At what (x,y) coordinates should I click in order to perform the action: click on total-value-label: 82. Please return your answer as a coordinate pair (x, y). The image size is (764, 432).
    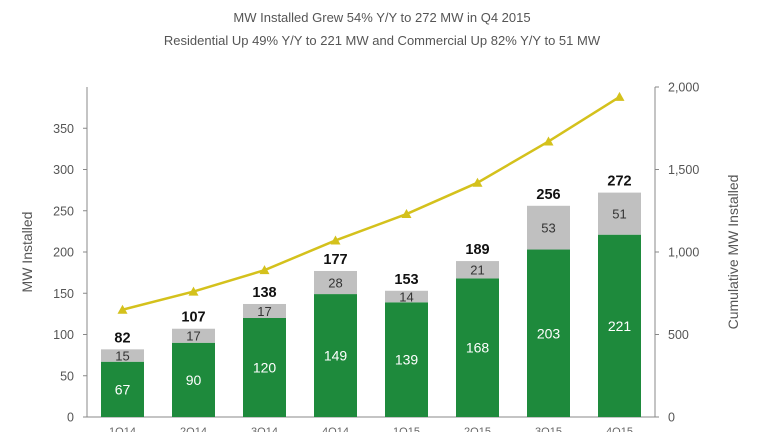
    Looking at the image, I should click on (122, 338).